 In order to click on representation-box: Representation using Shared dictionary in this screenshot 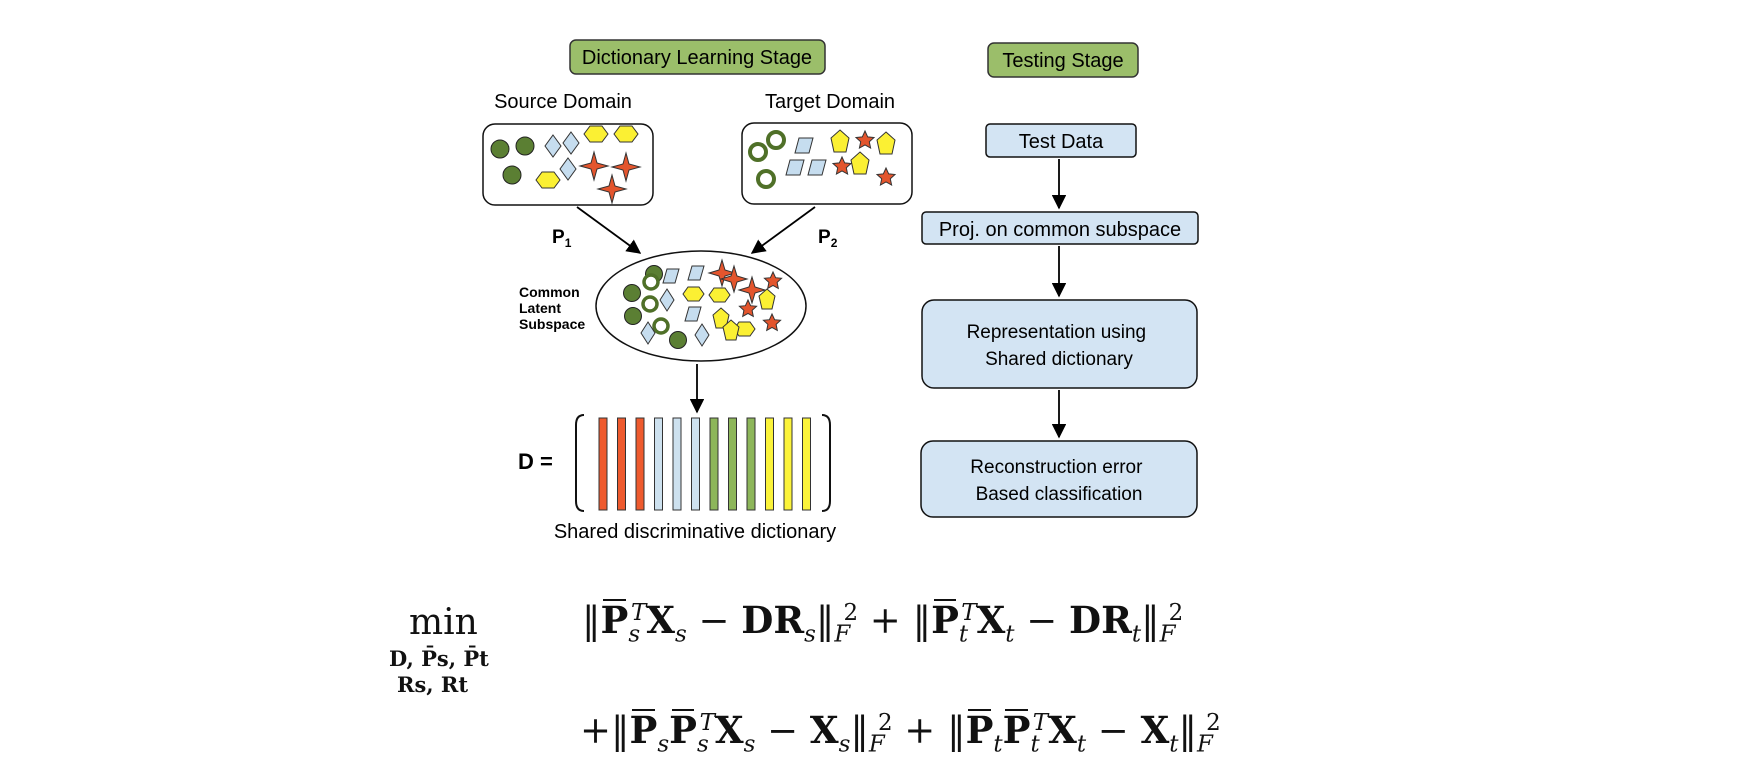, I will do `click(1059, 344)`.